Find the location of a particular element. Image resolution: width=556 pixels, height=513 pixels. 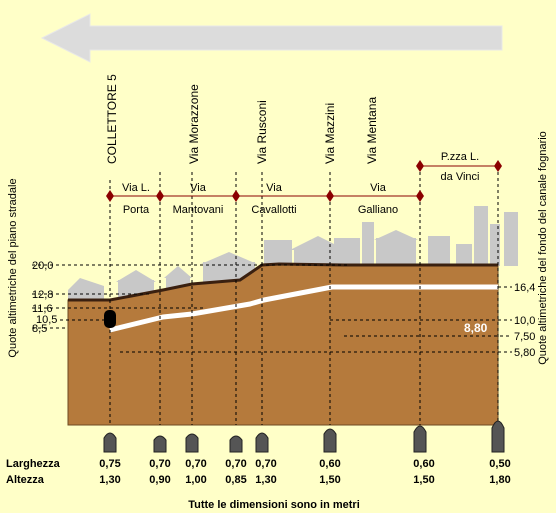

segment-label: da Vinci is located at coordinates (460, 177).